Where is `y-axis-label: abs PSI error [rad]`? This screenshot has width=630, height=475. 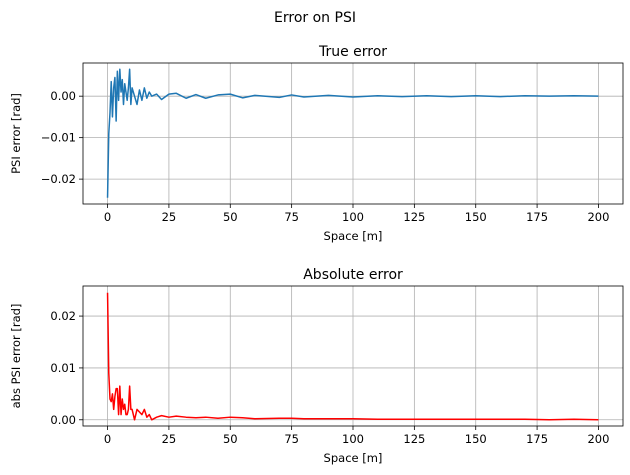 y-axis-label: abs PSI error [rad] is located at coordinates (16, 356).